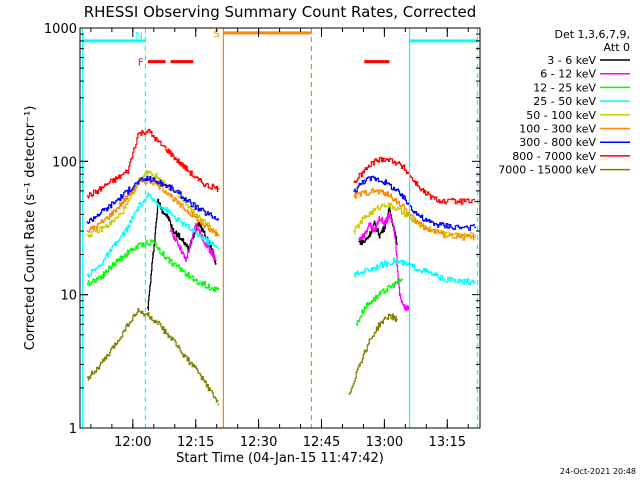 This screenshot has height=484, width=640. What do you see at coordinates (447, 442) in the screenshot?
I see `x-tick-label: 13:15` at bounding box center [447, 442].